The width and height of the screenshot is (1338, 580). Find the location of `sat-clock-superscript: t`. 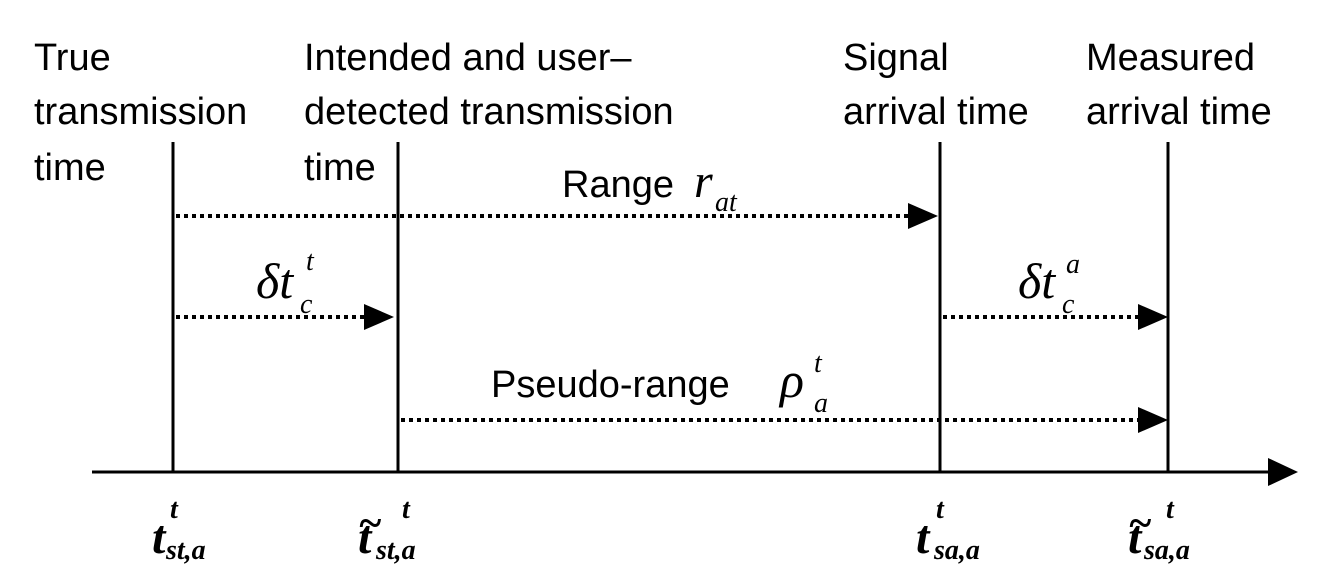

sat-clock-superscript: t is located at coordinates (310, 261).